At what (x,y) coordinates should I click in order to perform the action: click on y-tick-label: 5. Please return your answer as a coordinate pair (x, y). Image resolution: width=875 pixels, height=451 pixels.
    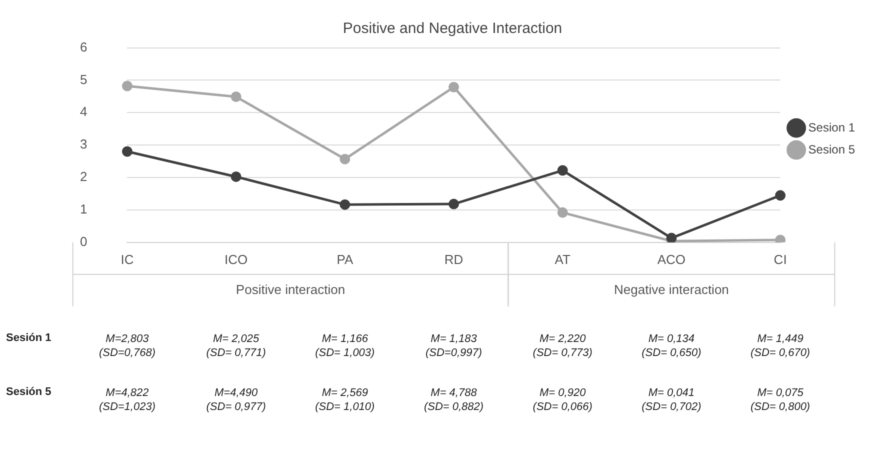
    Looking at the image, I should click on (84, 79).